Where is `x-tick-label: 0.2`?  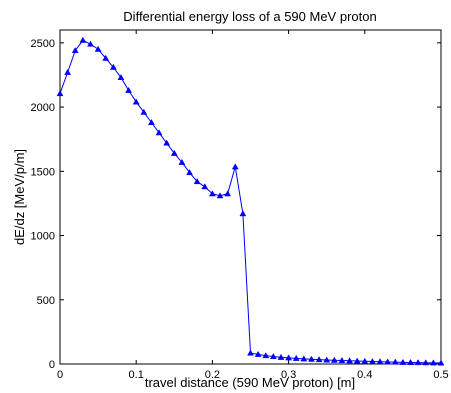 x-tick-label: 0.2 is located at coordinates (212, 375).